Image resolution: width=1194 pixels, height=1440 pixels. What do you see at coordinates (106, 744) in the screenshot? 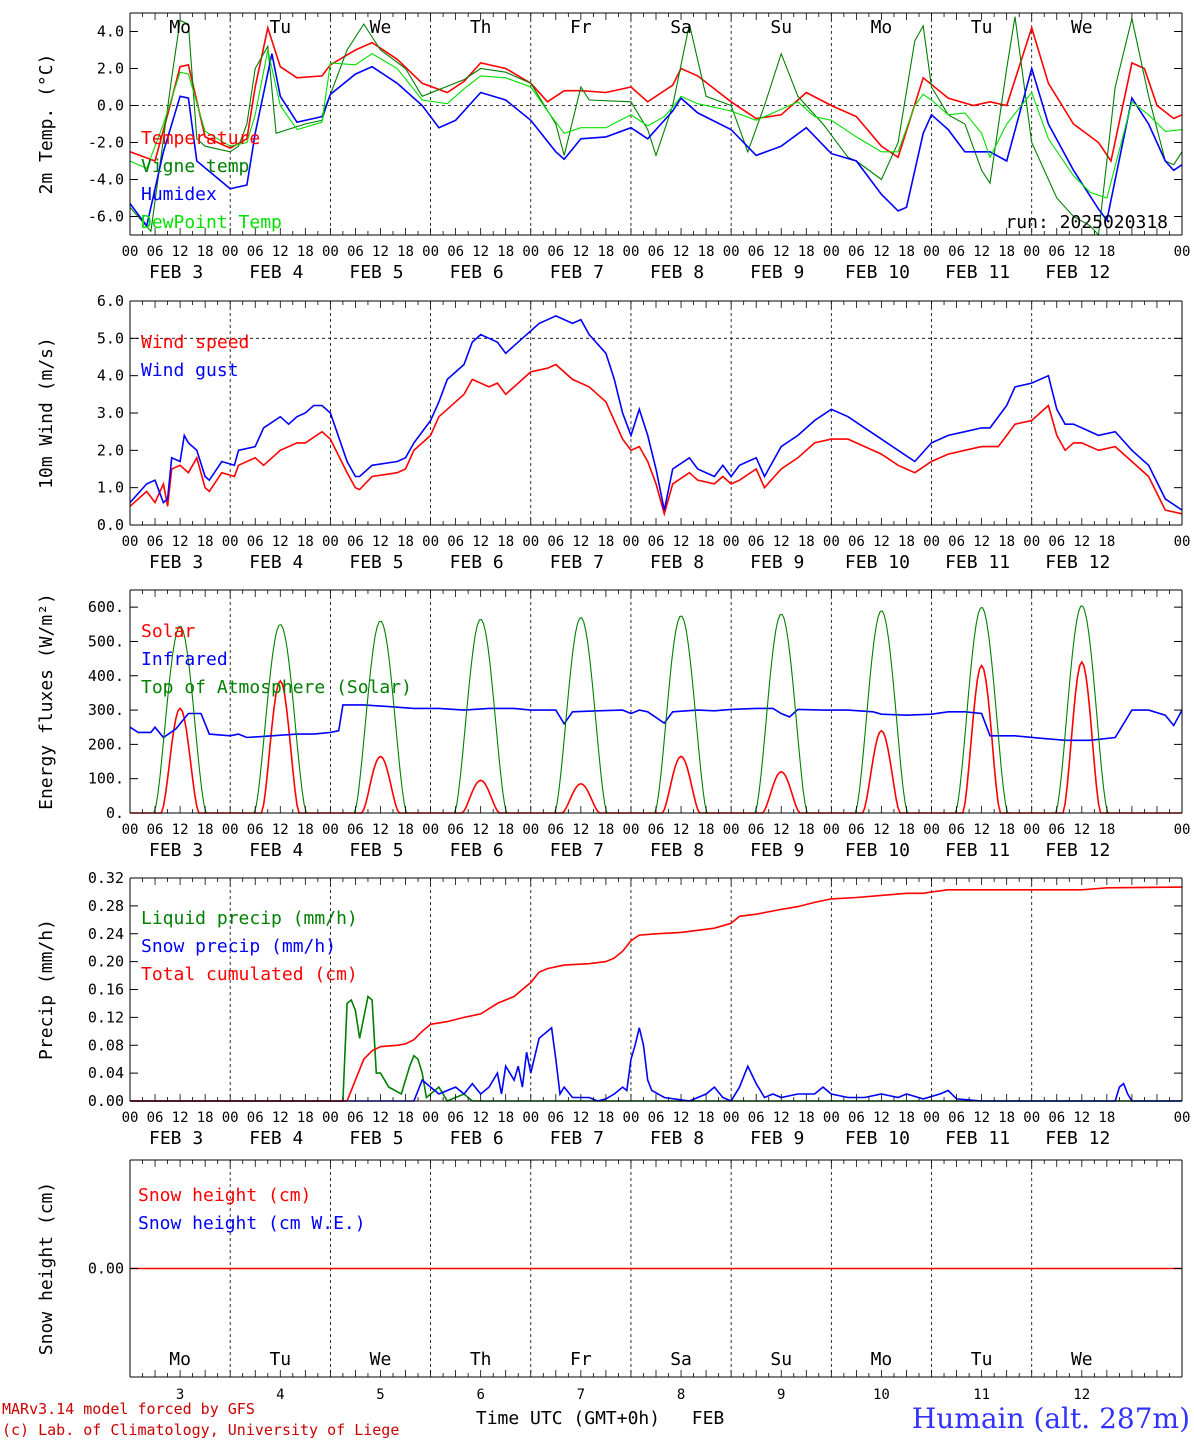
I see `y-tick-label: 200.` at bounding box center [106, 744].